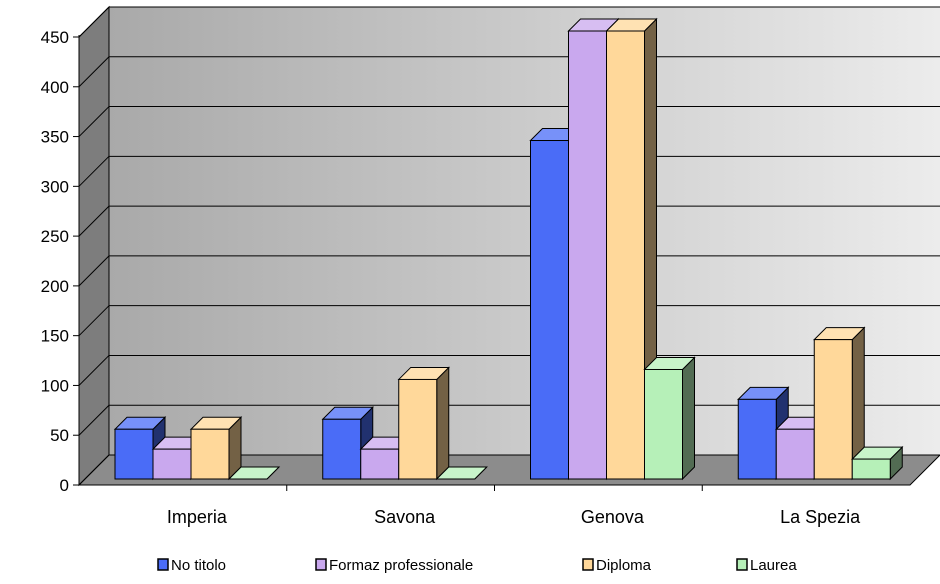 This screenshot has height=584, width=940. Describe the element at coordinates (401, 565) in the screenshot. I see `legend-label: Formaz professionale` at that location.